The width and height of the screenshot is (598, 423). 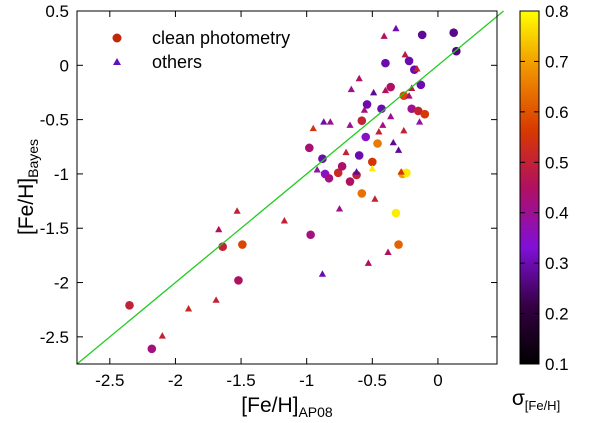 I want to click on x-tick-label: -1.5, so click(x=240, y=380).